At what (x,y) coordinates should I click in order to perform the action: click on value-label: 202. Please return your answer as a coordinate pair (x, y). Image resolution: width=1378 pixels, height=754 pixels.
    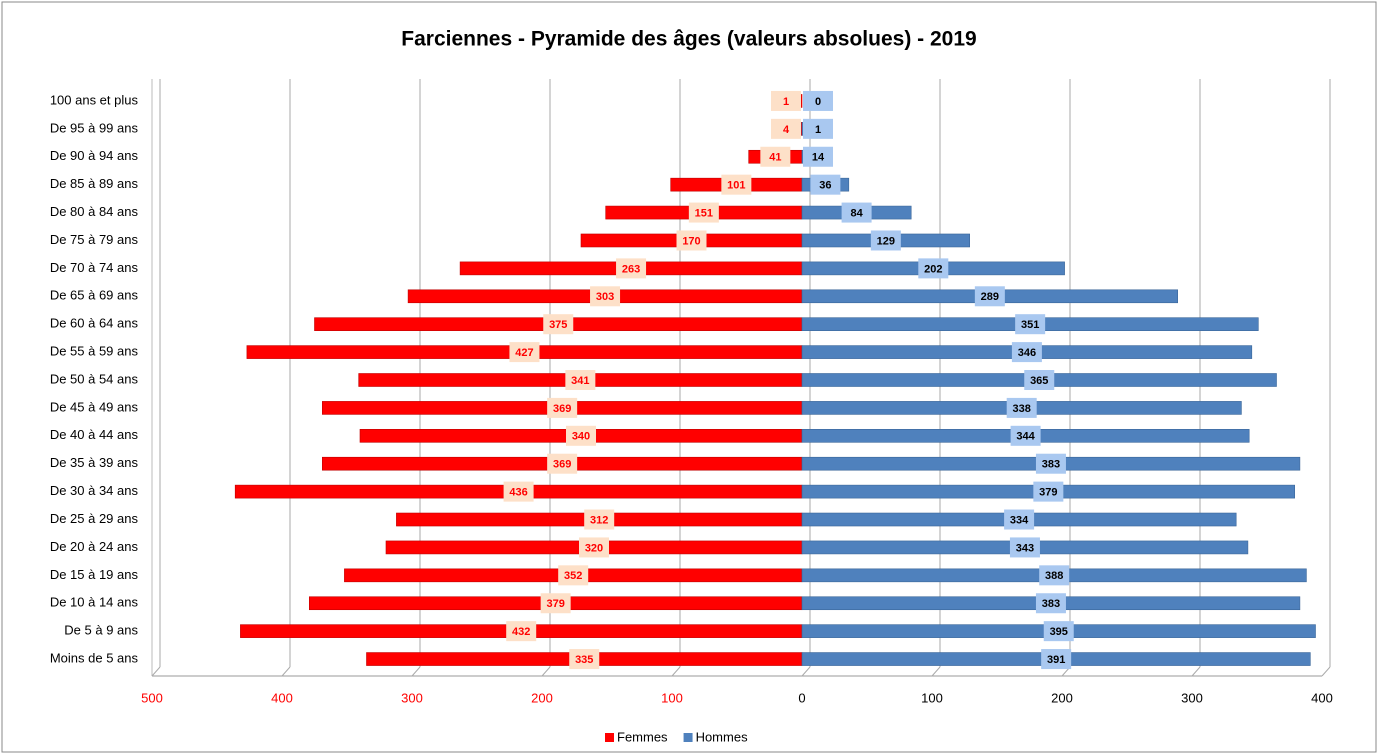
    Looking at the image, I should click on (933, 269).